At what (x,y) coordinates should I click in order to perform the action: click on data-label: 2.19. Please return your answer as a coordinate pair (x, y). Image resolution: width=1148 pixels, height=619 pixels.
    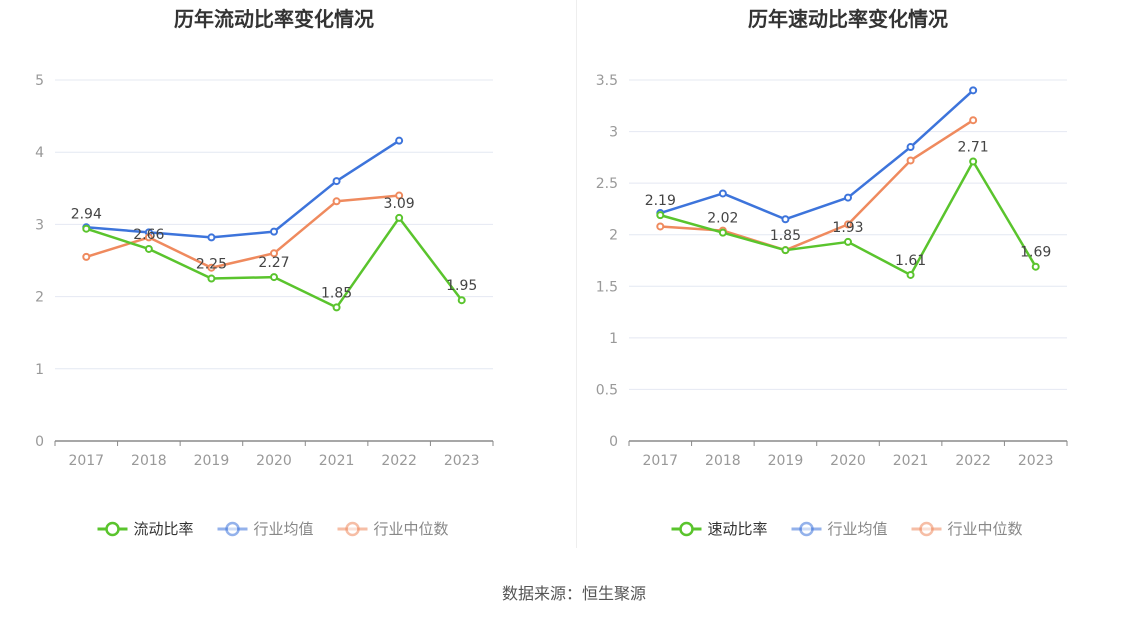
    Looking at the image, I should click on (660, 201).